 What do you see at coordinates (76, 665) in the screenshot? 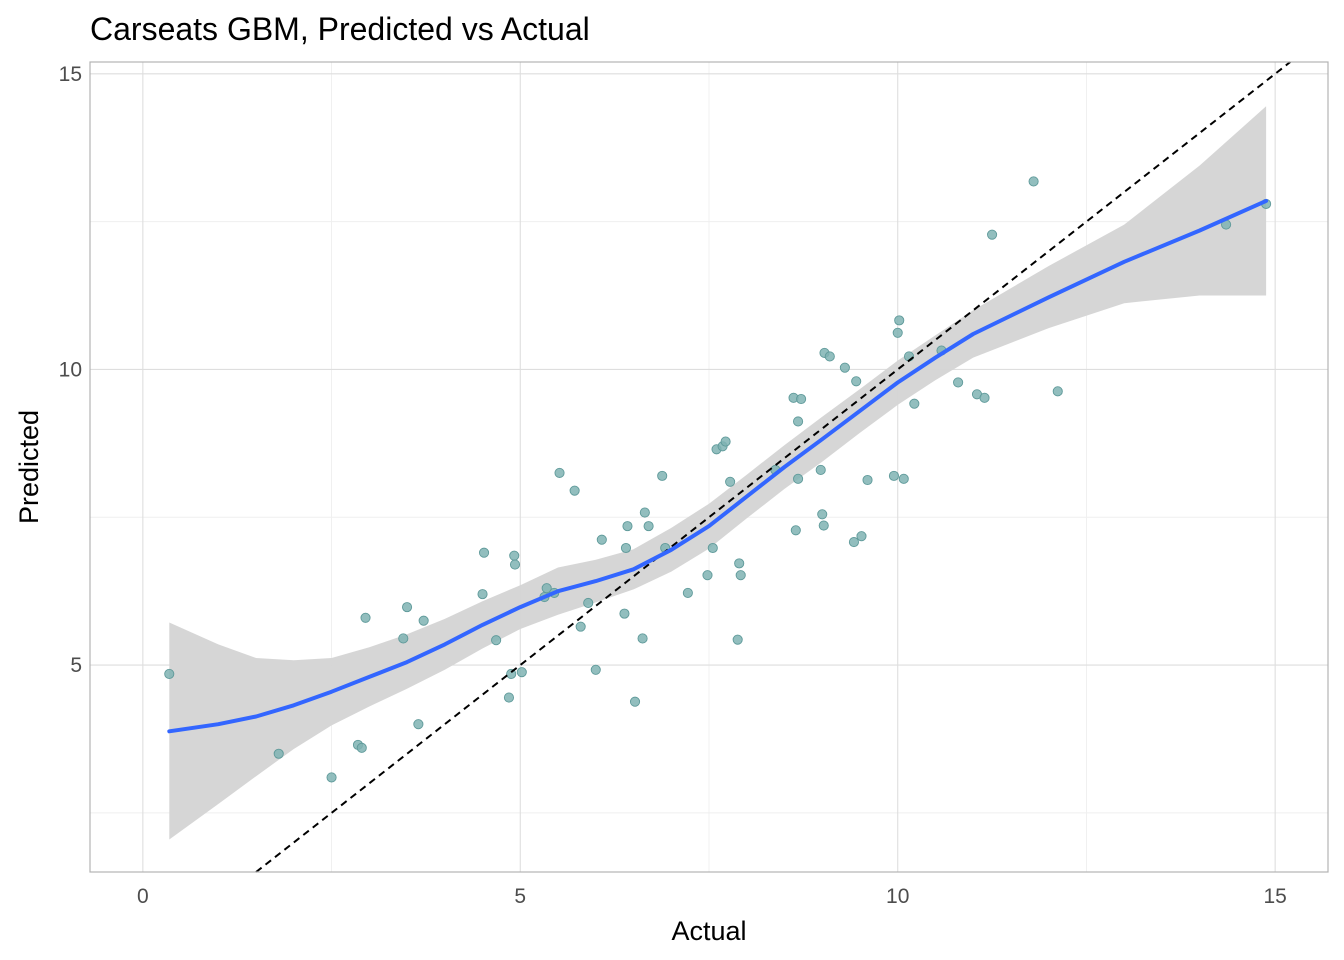
I see `y-tick-label: 5` at bounding box center [76, 665].